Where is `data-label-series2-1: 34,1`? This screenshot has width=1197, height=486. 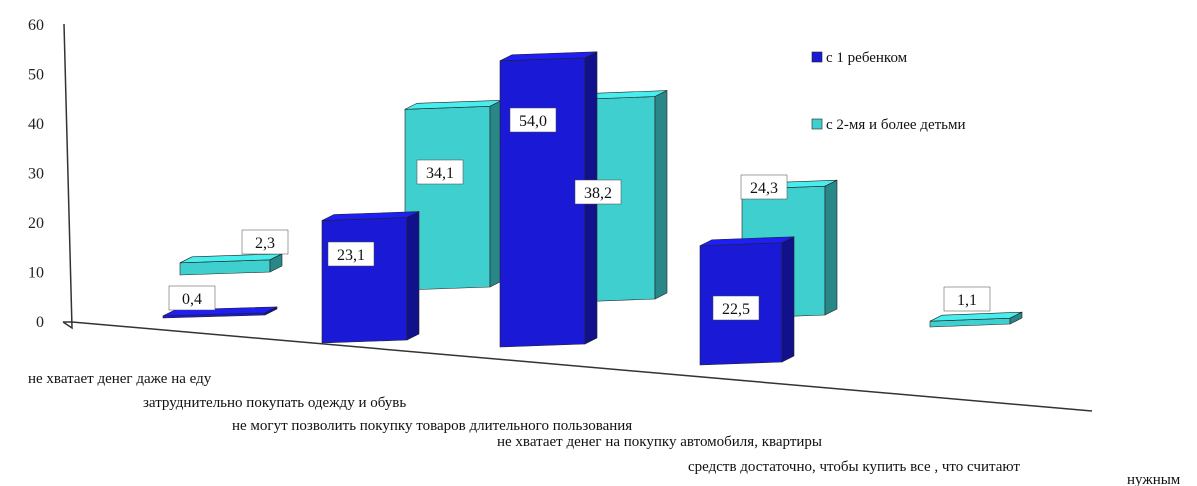 data-label-series2-1: 34,1 is located at coordinates (440, 173).